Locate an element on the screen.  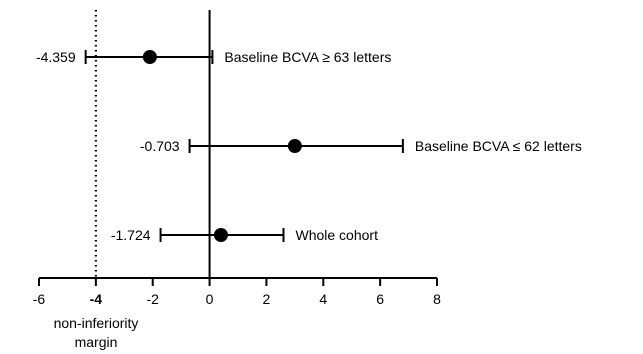
x-tick-label: 8 is located at coordinates (437, 299).